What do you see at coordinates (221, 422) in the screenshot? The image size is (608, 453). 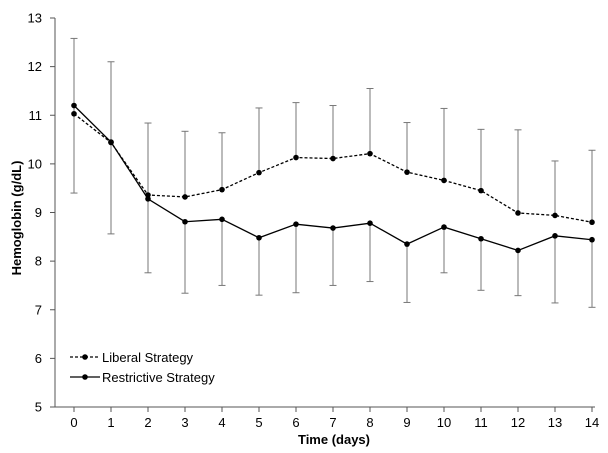 I see `x-tick-label: 4` at bounding box center [221, 422].